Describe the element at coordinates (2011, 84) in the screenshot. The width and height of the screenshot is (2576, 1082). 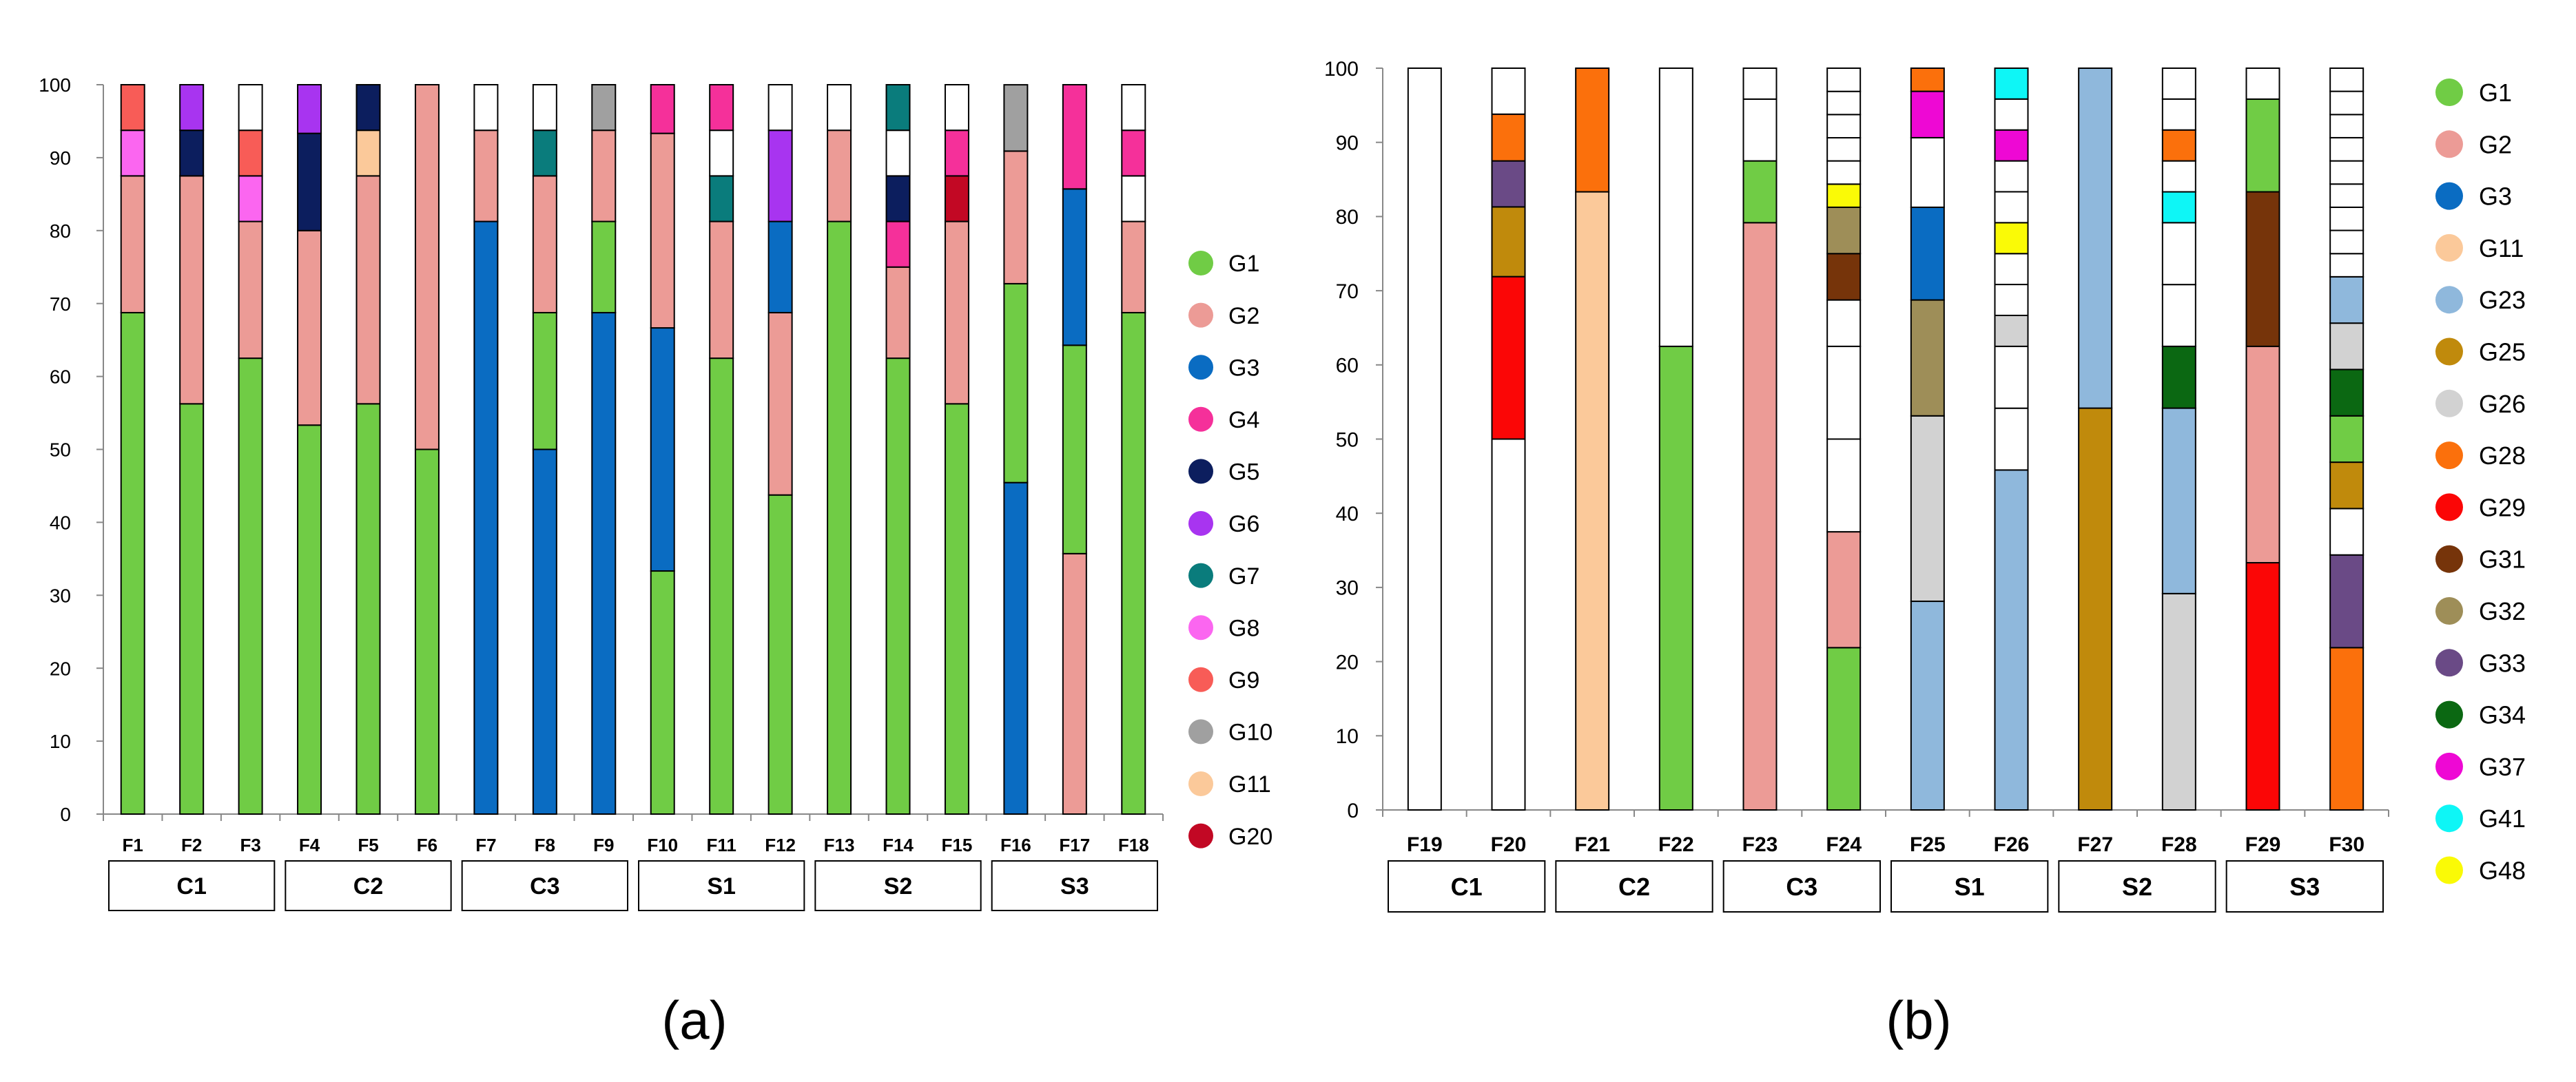
I see `bar-segment-F26-G41` at that location.